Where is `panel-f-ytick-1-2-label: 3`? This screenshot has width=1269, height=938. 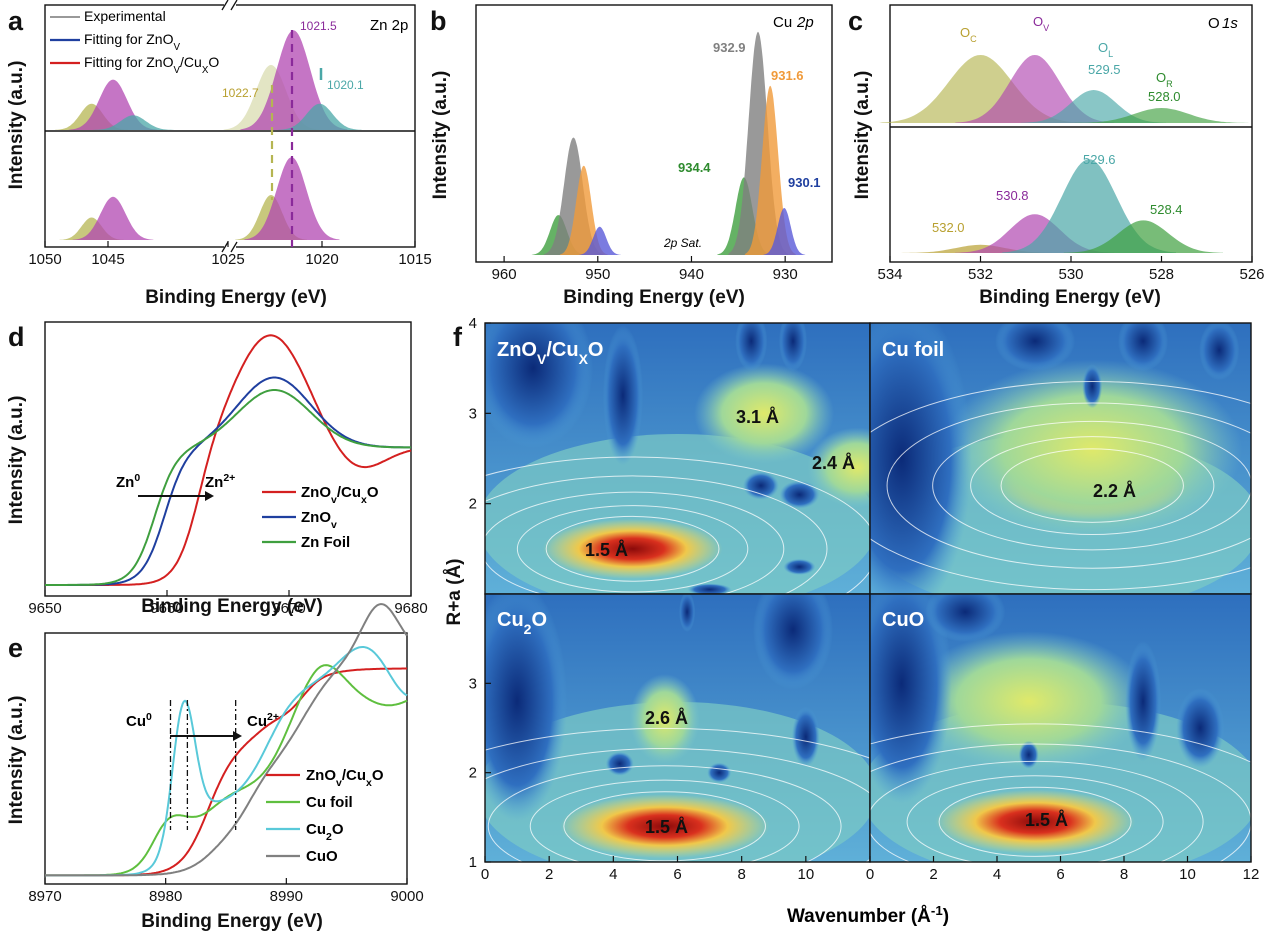
panel-f-ytick-1-2-label: 3 is located at coordinates (473, 683).